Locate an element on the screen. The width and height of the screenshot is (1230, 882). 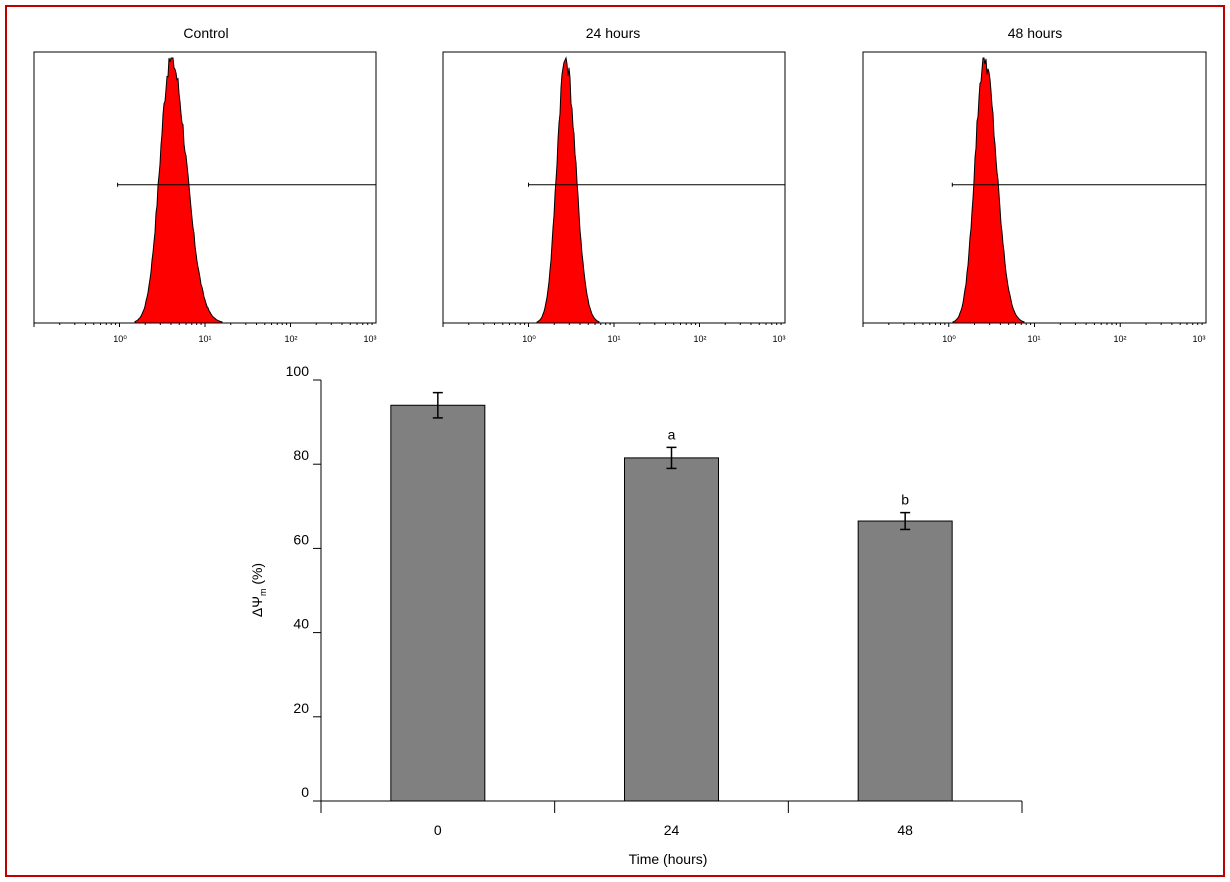
y-tick-label: 100 is located at coordinates (298, 371).